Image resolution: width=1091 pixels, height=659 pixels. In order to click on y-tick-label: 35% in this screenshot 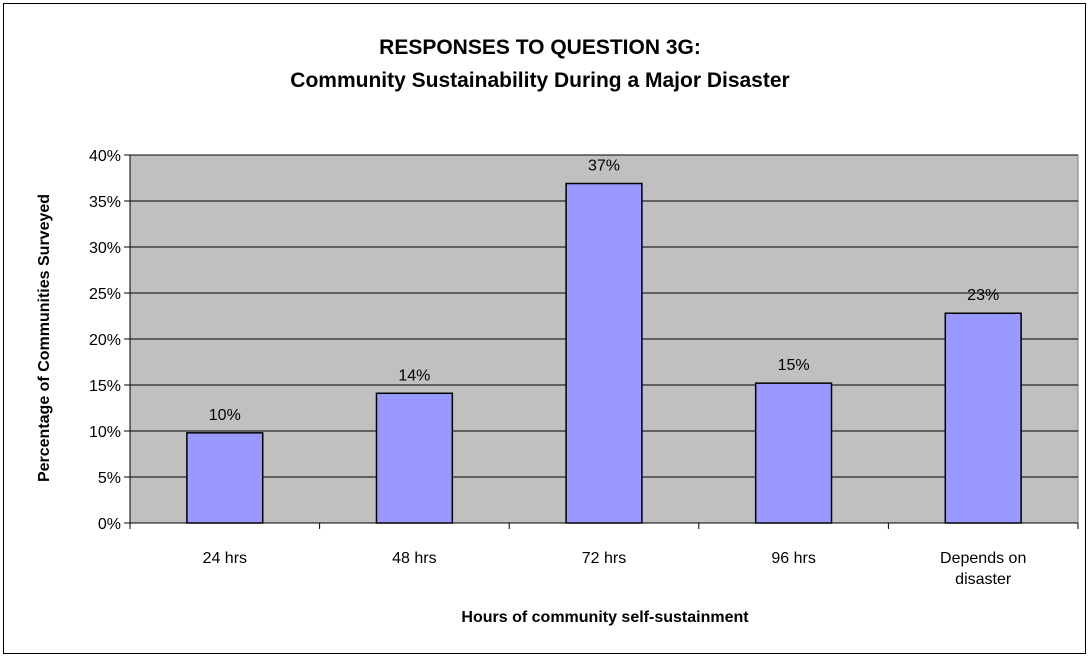, I will do `click(105, 202)`.